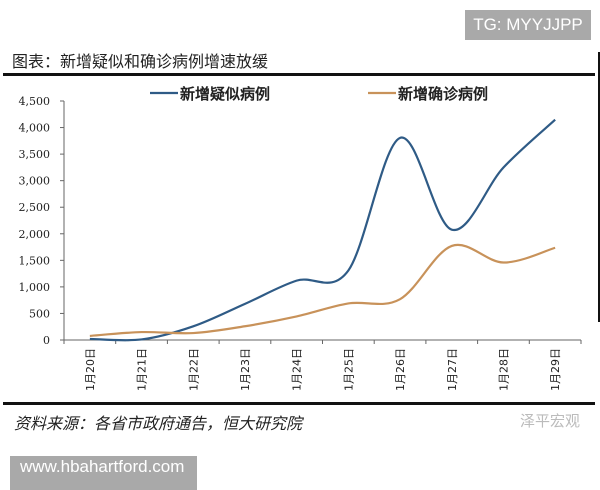 Image resolution: width=600 pixels, height=490 pixels. What do you see at coordinates (599, 187) in the screenshot?
I see `frame-right-border` at bounding box center [599, 187].